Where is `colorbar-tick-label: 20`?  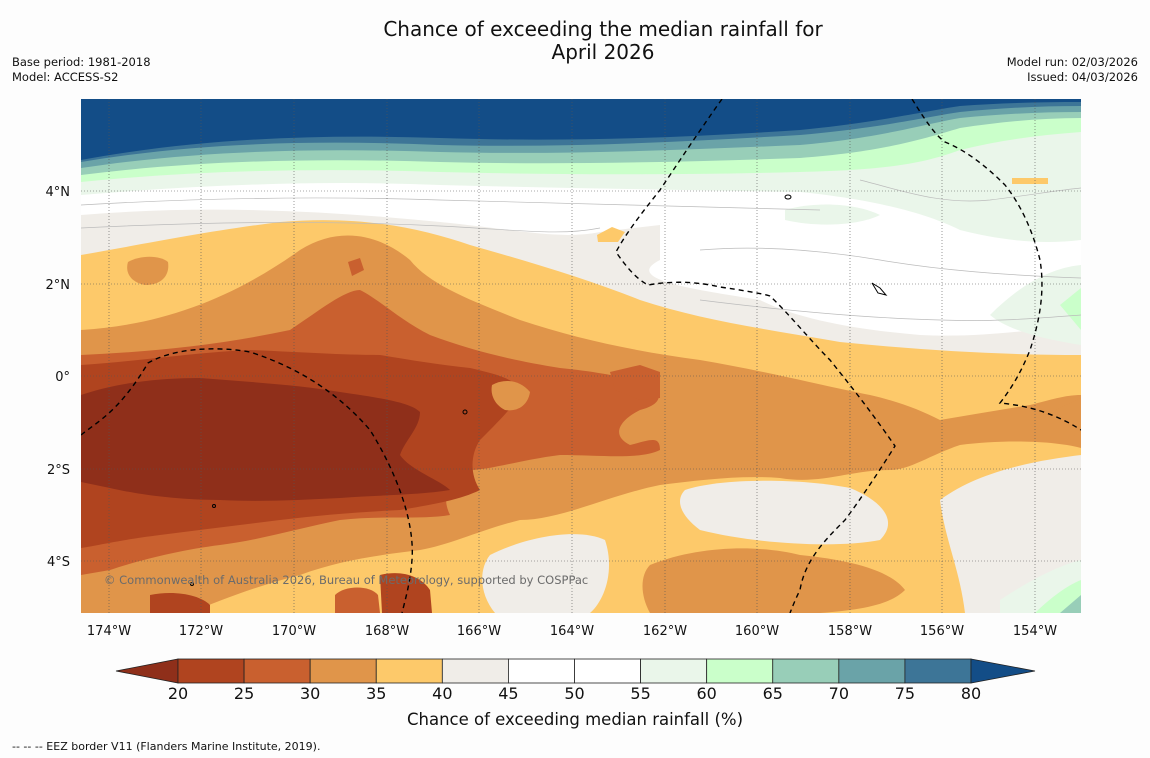
colorbar-tick-label: 20 is located at coordinates (178, 693).